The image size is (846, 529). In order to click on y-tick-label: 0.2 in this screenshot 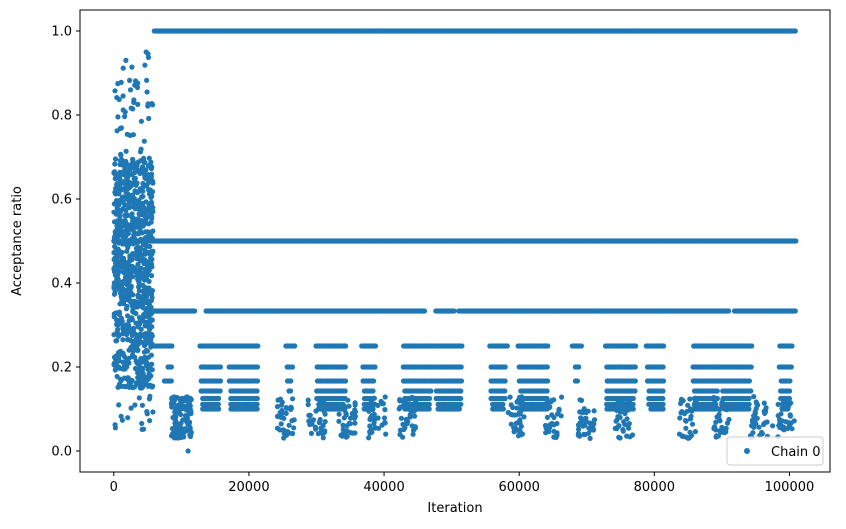, I will do `click(61, 368)`.